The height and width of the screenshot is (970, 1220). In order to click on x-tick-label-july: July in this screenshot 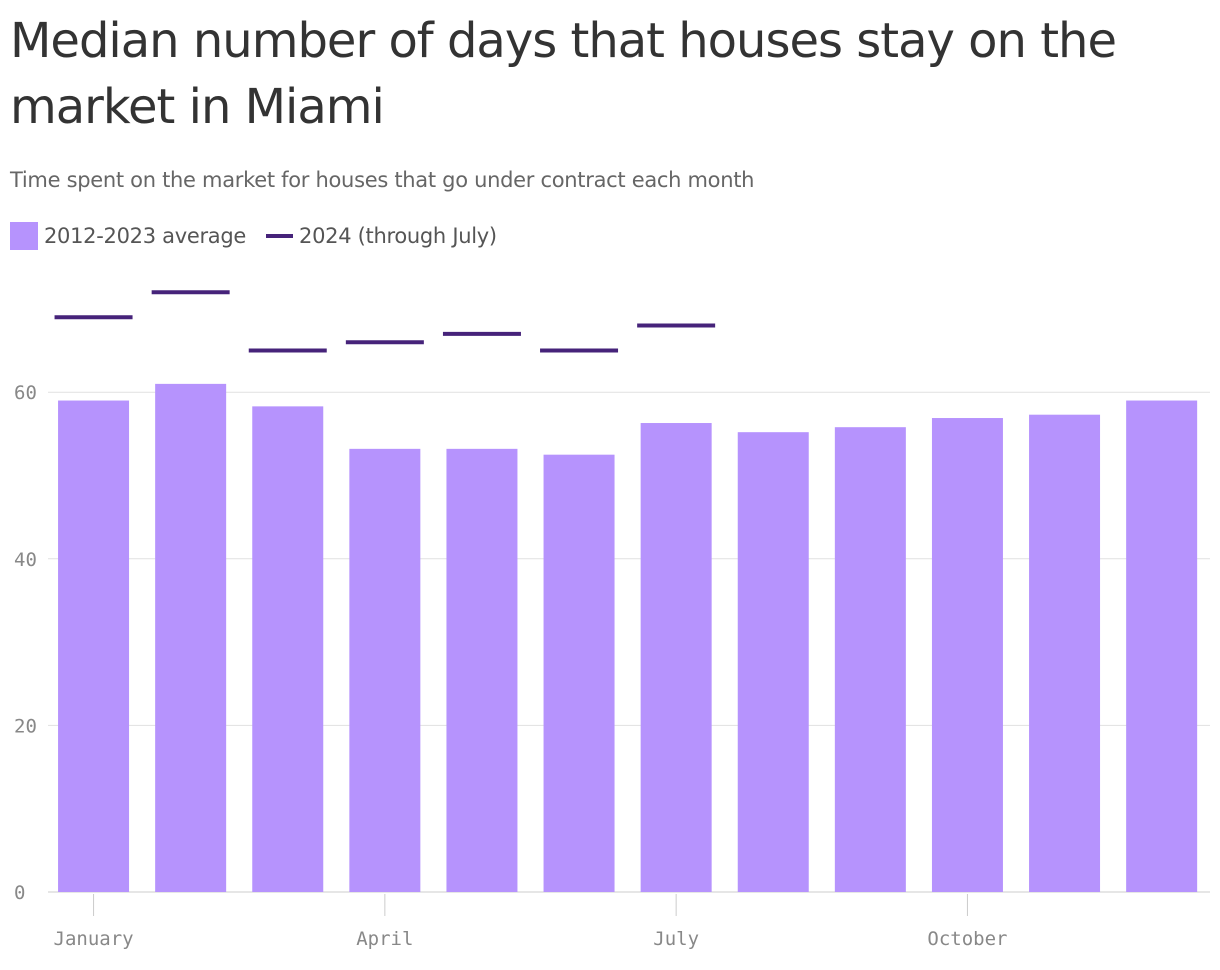, I will do `click(676, 939)`.